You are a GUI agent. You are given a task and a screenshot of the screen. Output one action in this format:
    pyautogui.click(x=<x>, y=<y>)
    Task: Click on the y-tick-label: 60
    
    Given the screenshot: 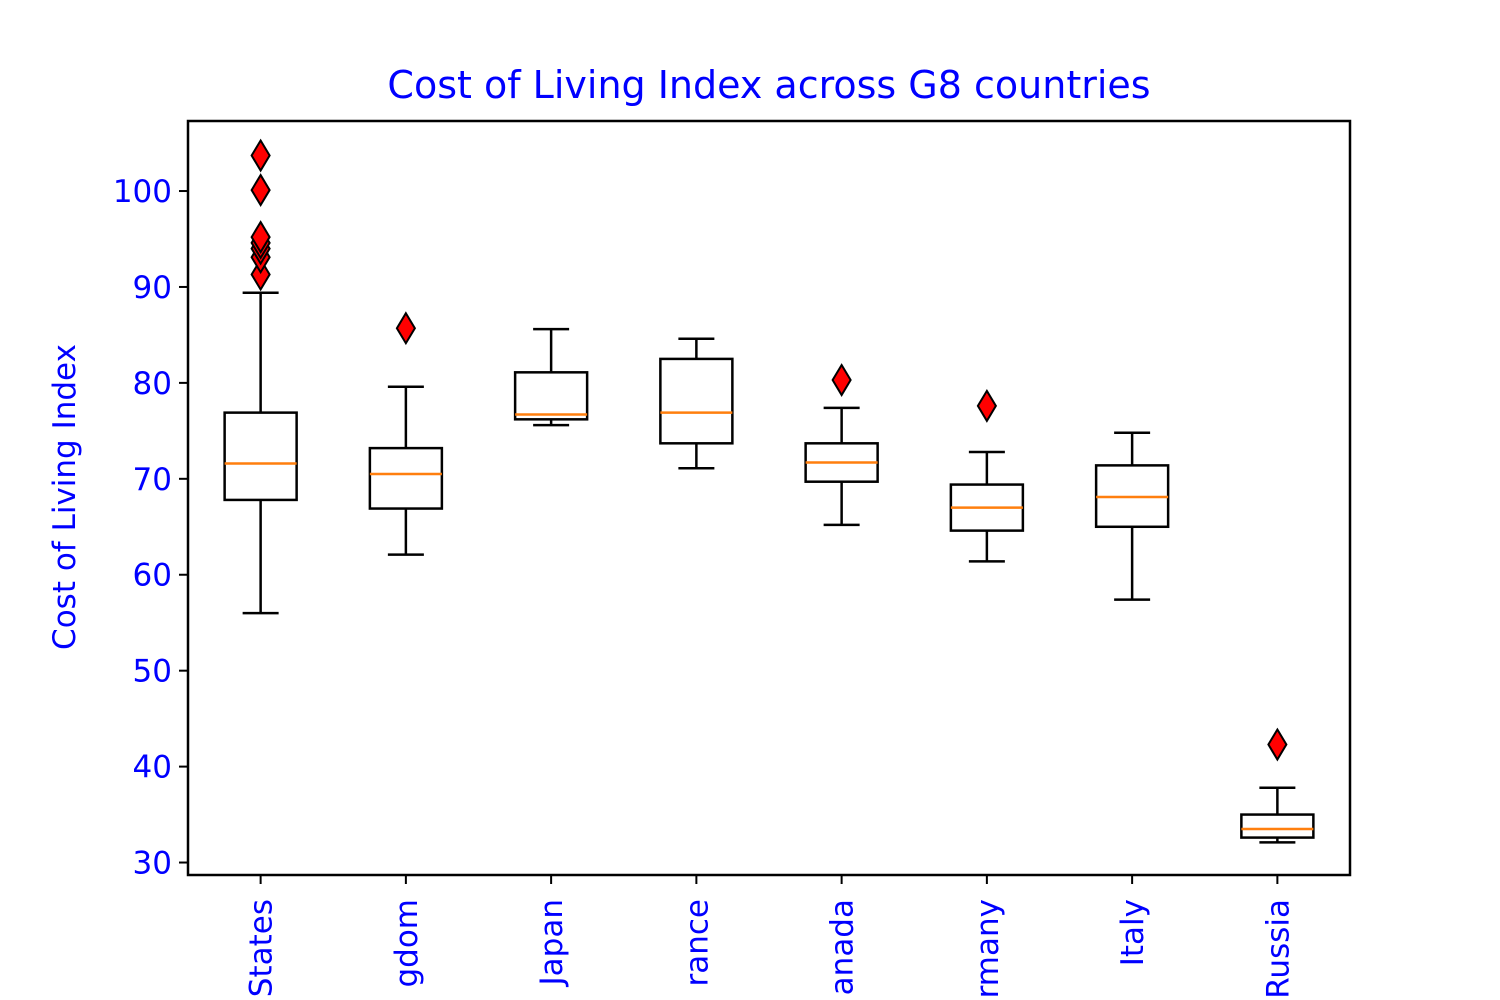 What is the action you would take?
    pyautogui.click(x=152, y=576)
    